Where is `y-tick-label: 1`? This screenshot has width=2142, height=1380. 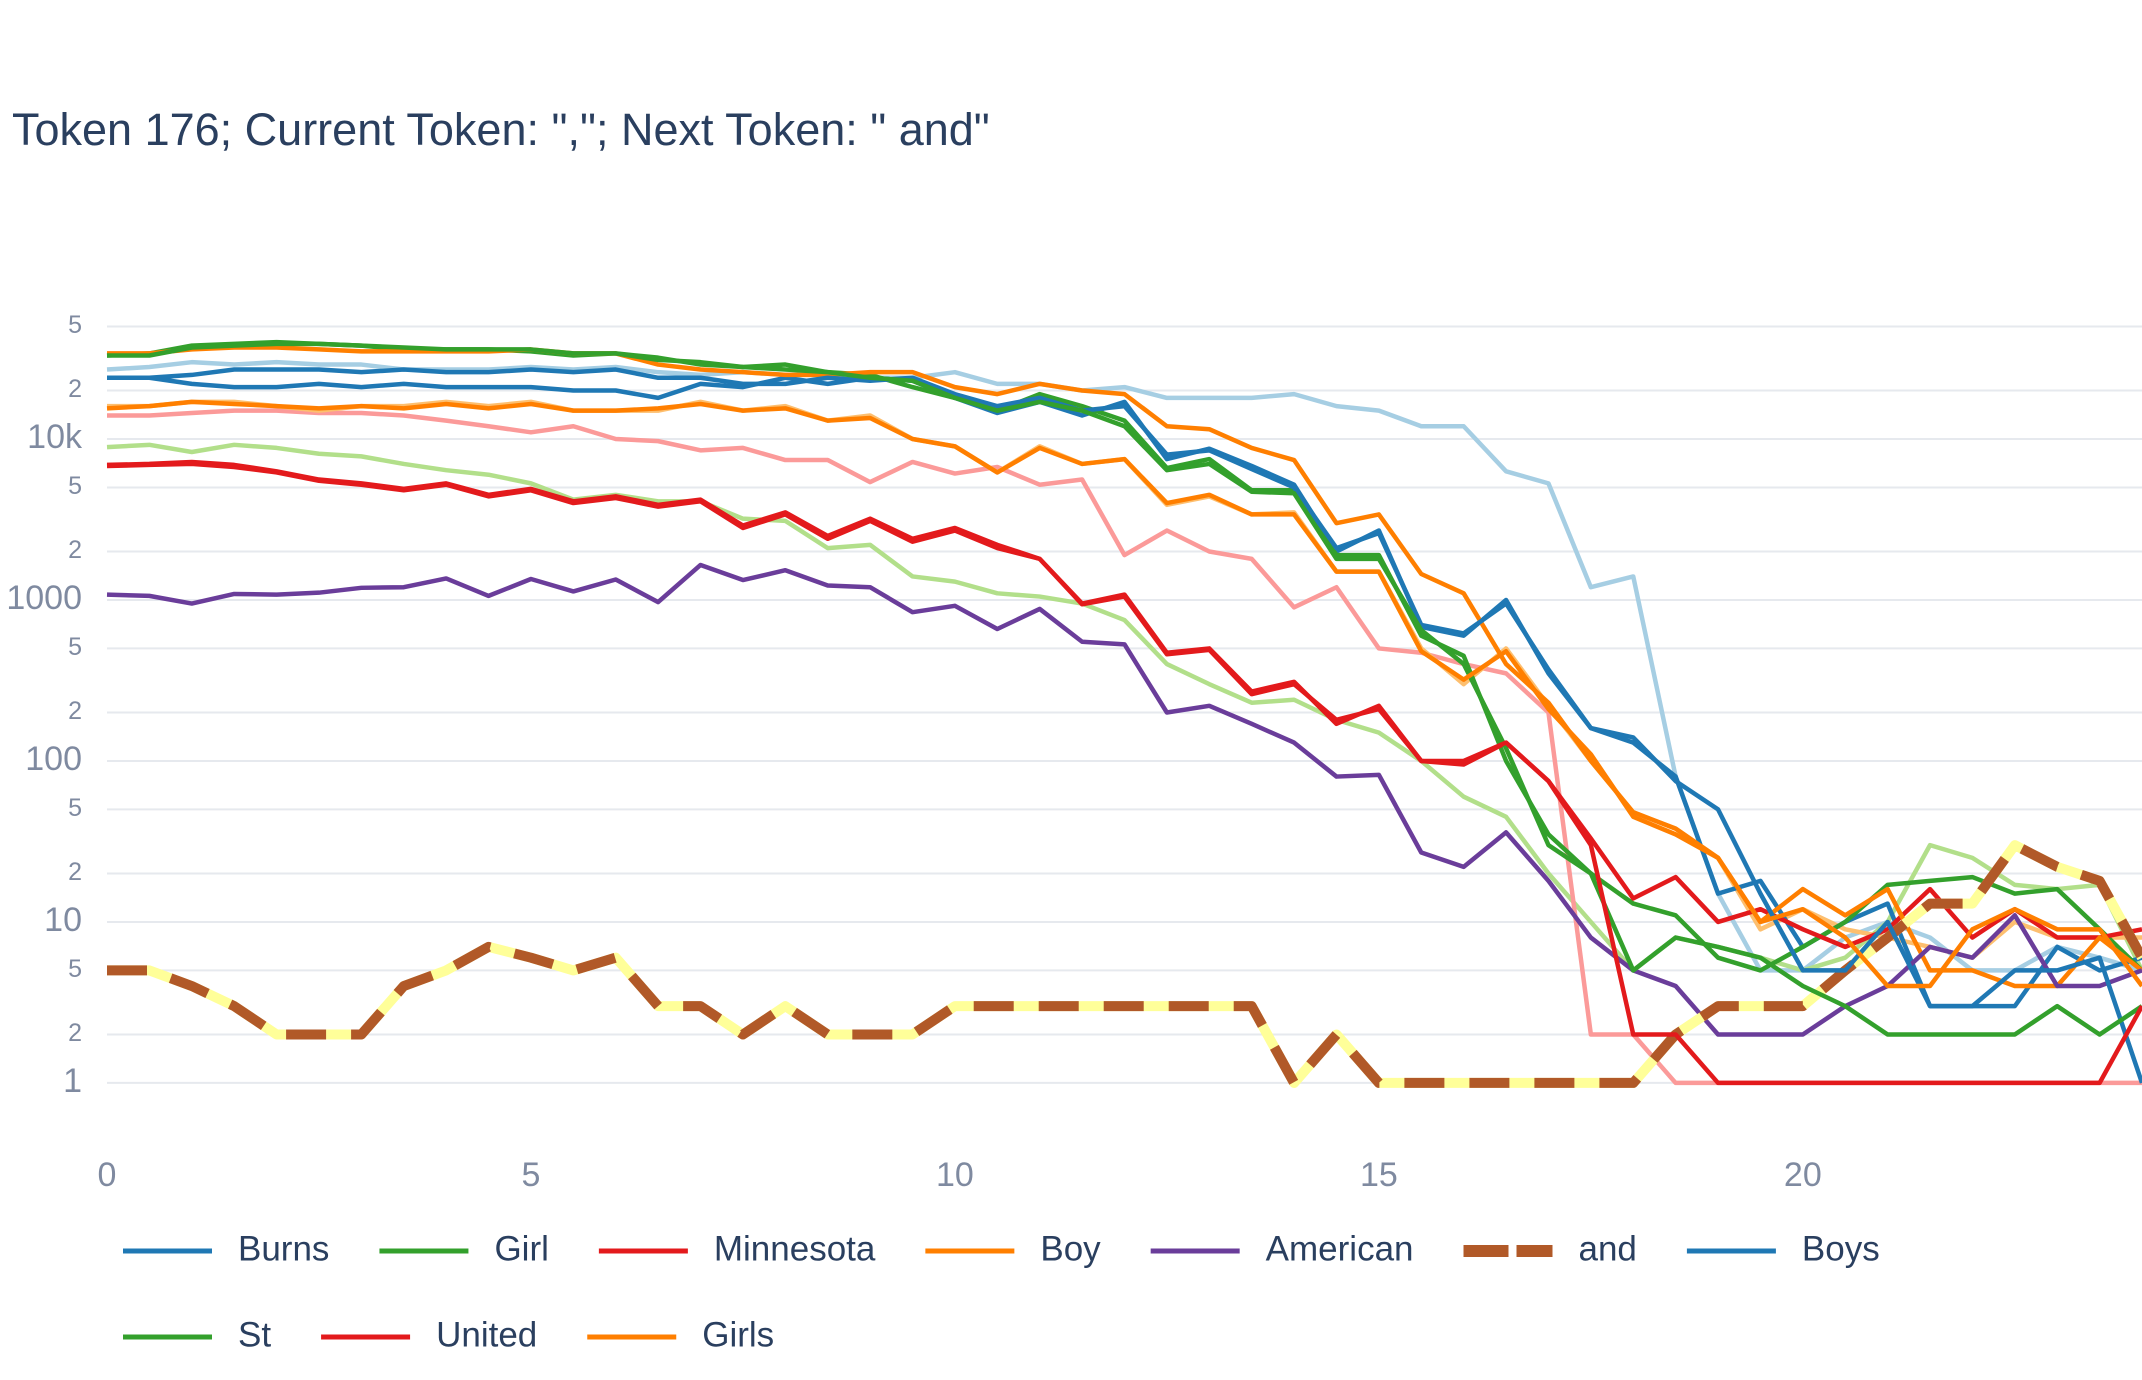 y-tick-label: 1 is located at coordinates (72, 1081).